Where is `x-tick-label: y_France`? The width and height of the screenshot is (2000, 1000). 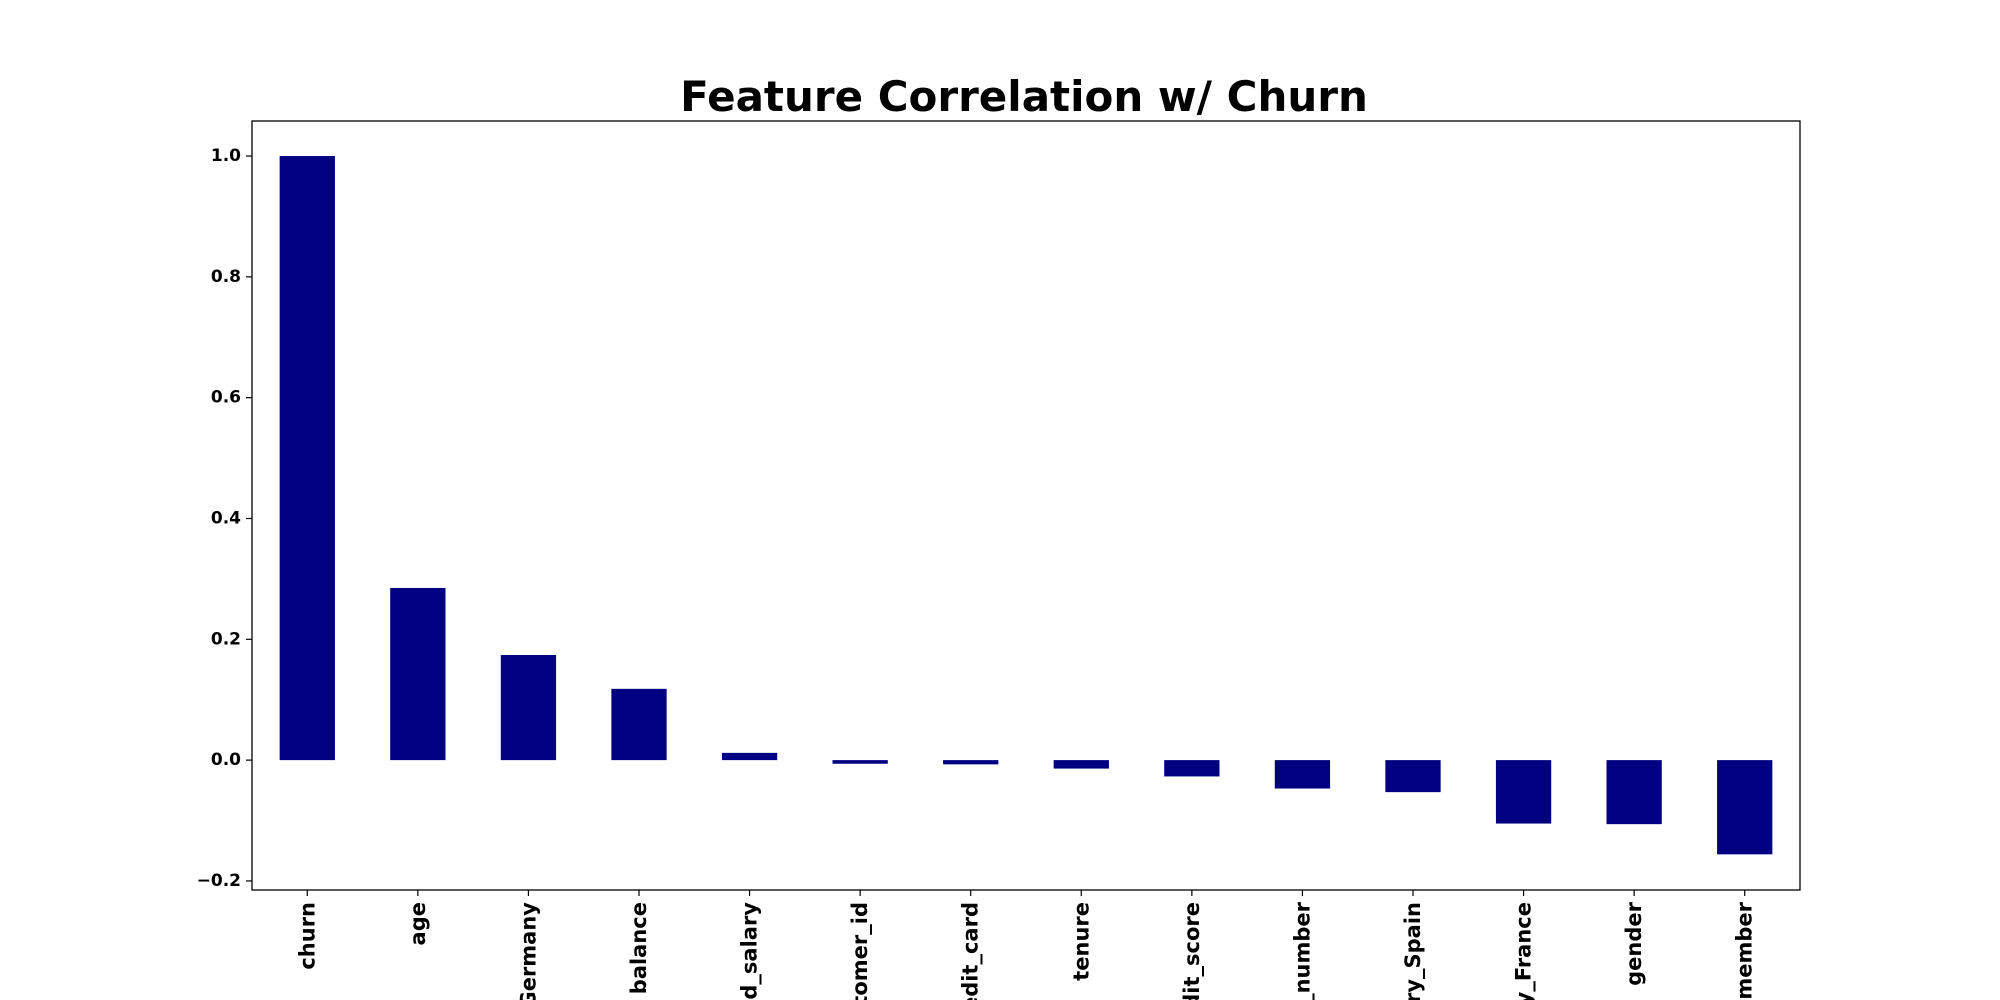 x-tick-label: y_France is located at coordinates (1524, 951).